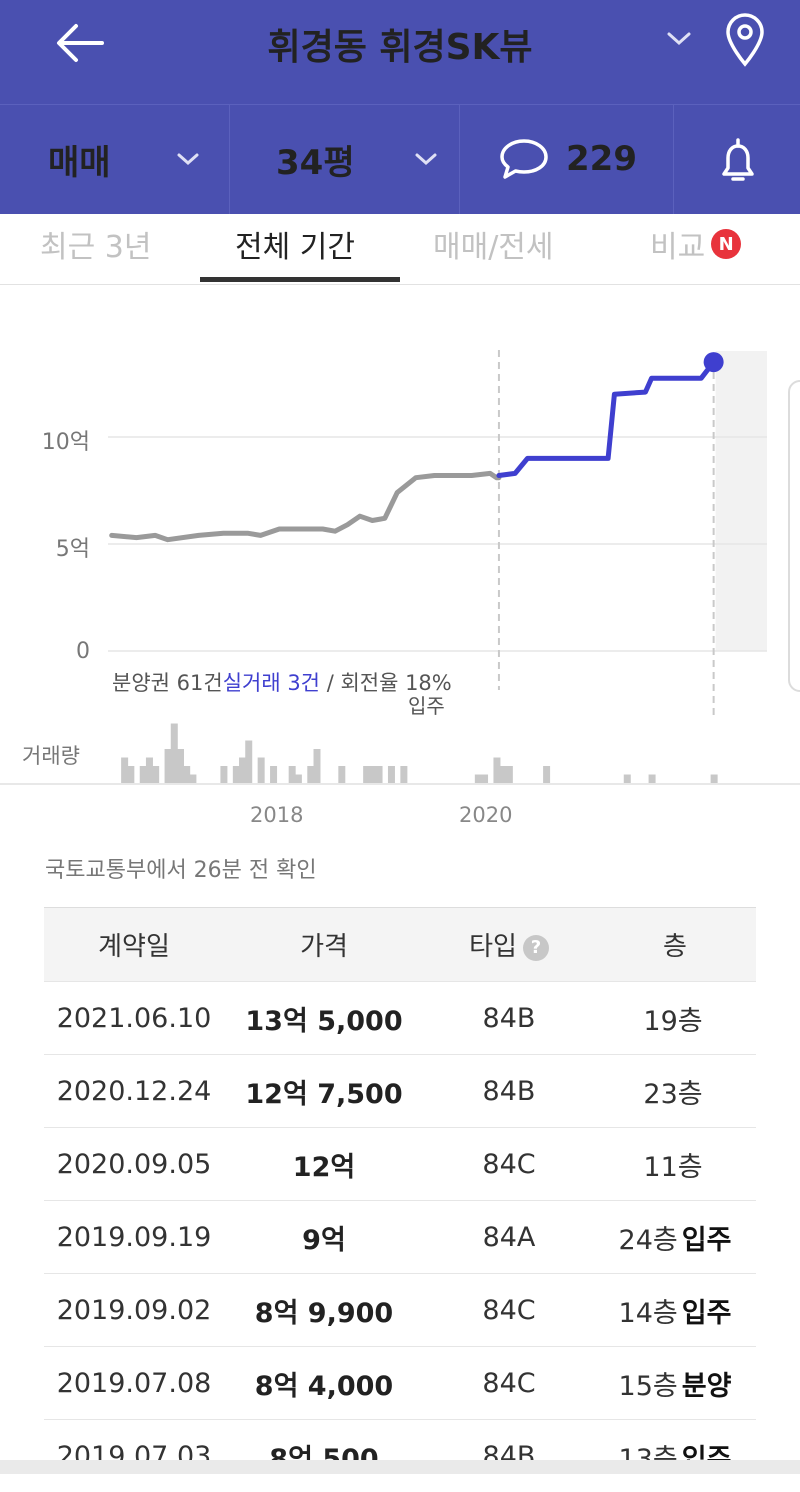  Describe the element at coordinates (601, 159) in the screenshot. I see `comment-count: 229` at that location.